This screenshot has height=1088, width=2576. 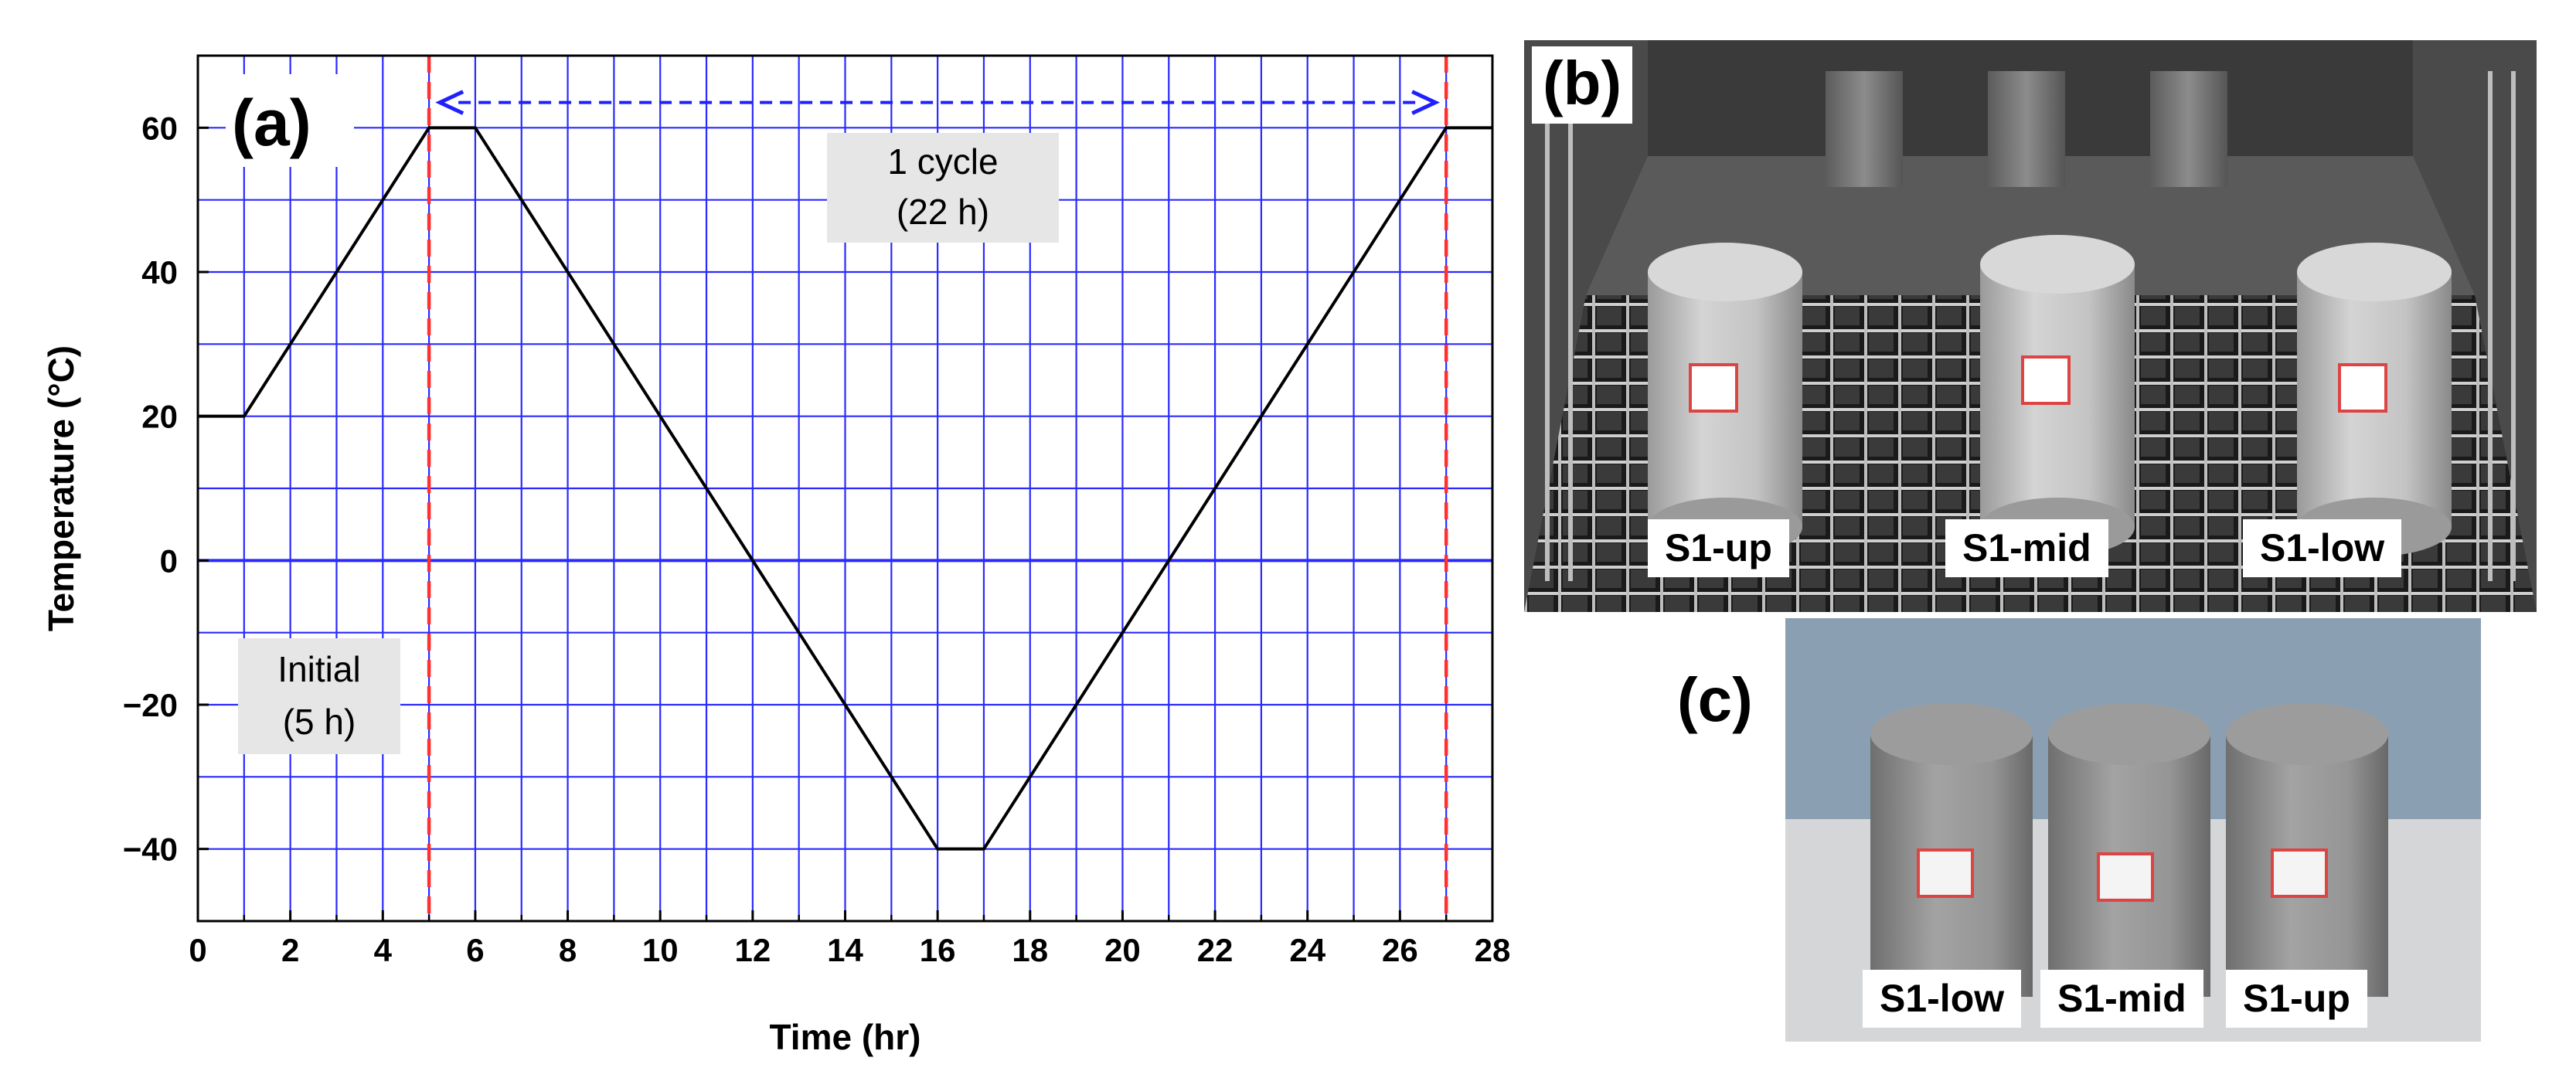 I want to click on panel-c-label: (c), so click(x=1715, y=699).